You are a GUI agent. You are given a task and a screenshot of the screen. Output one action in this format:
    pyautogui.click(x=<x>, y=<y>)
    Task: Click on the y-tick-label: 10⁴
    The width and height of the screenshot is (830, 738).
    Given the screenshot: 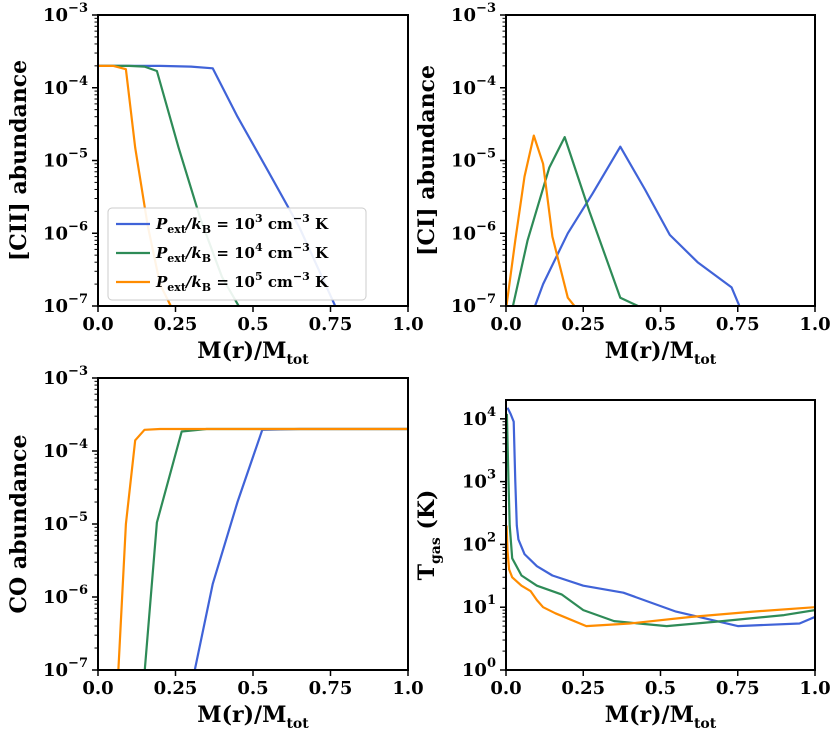 What is the action you would take?
    pyautogui.click(x=479, y=417)
    